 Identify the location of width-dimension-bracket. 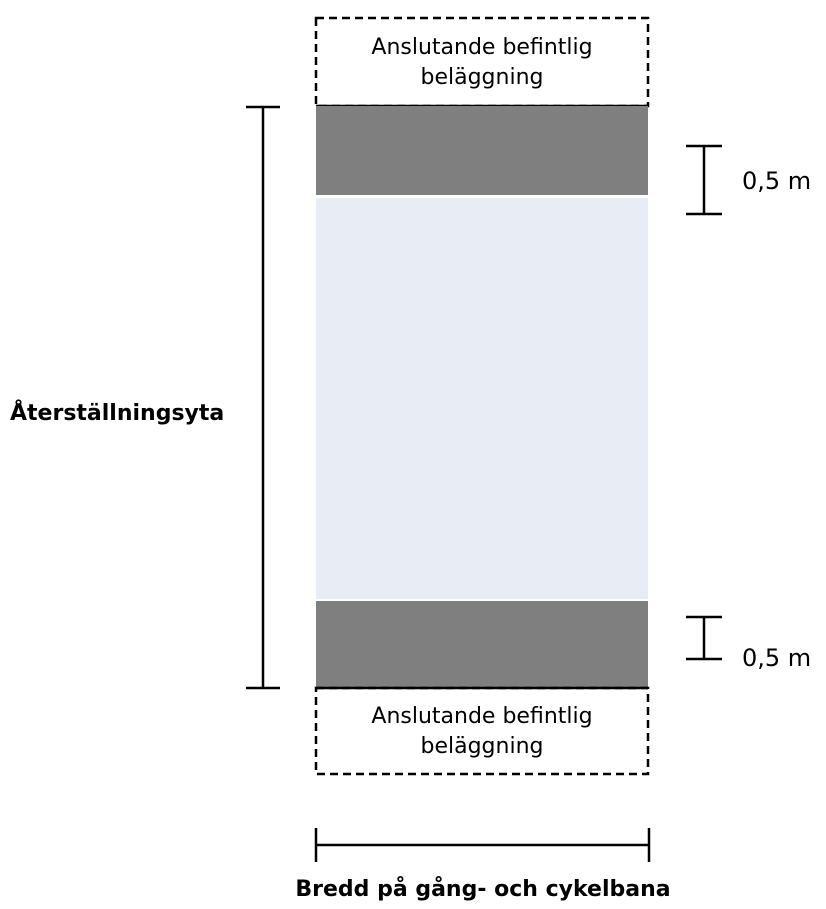
(482, 845).